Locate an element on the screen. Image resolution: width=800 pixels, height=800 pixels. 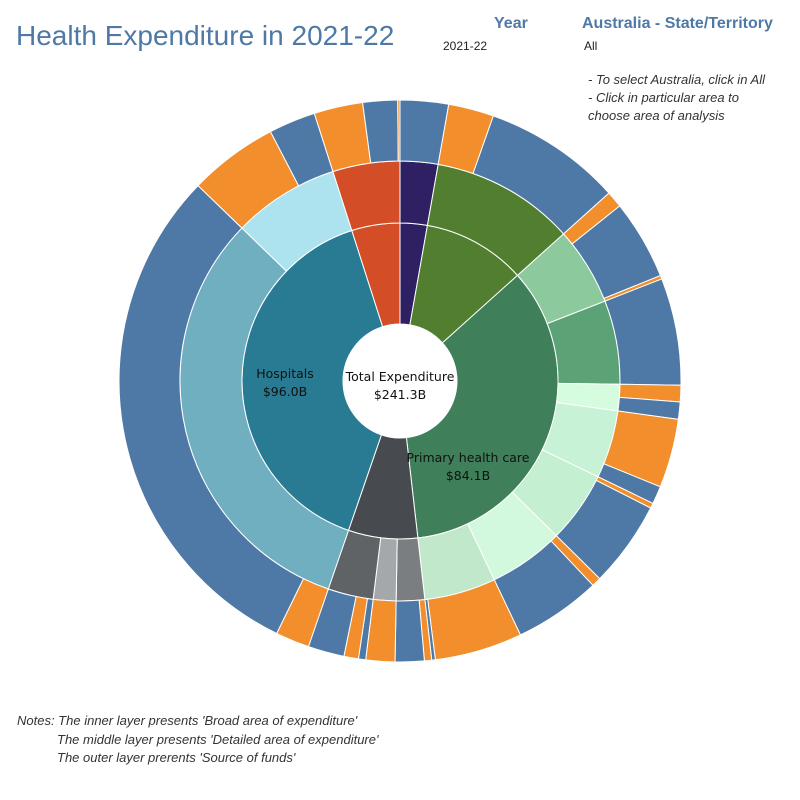
primary-health-care-label: Primary health care is located at coordinates (468, 457).